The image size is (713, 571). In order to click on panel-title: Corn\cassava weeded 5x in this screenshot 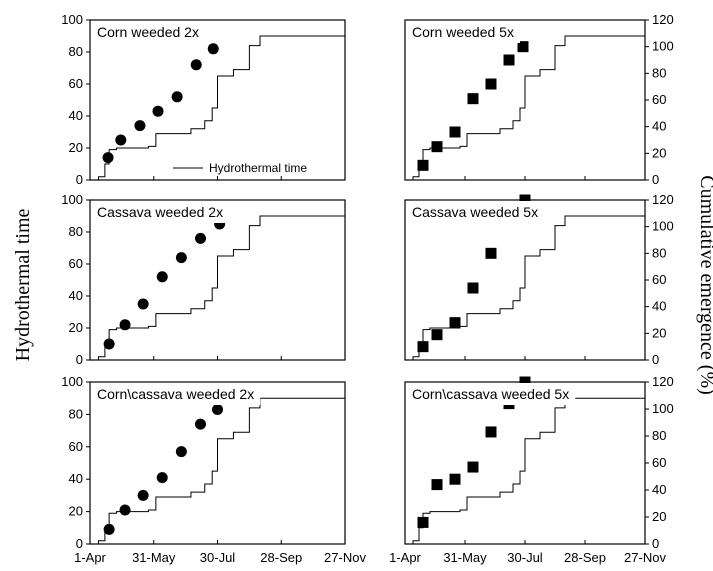, I will do `click(490, 394)`.